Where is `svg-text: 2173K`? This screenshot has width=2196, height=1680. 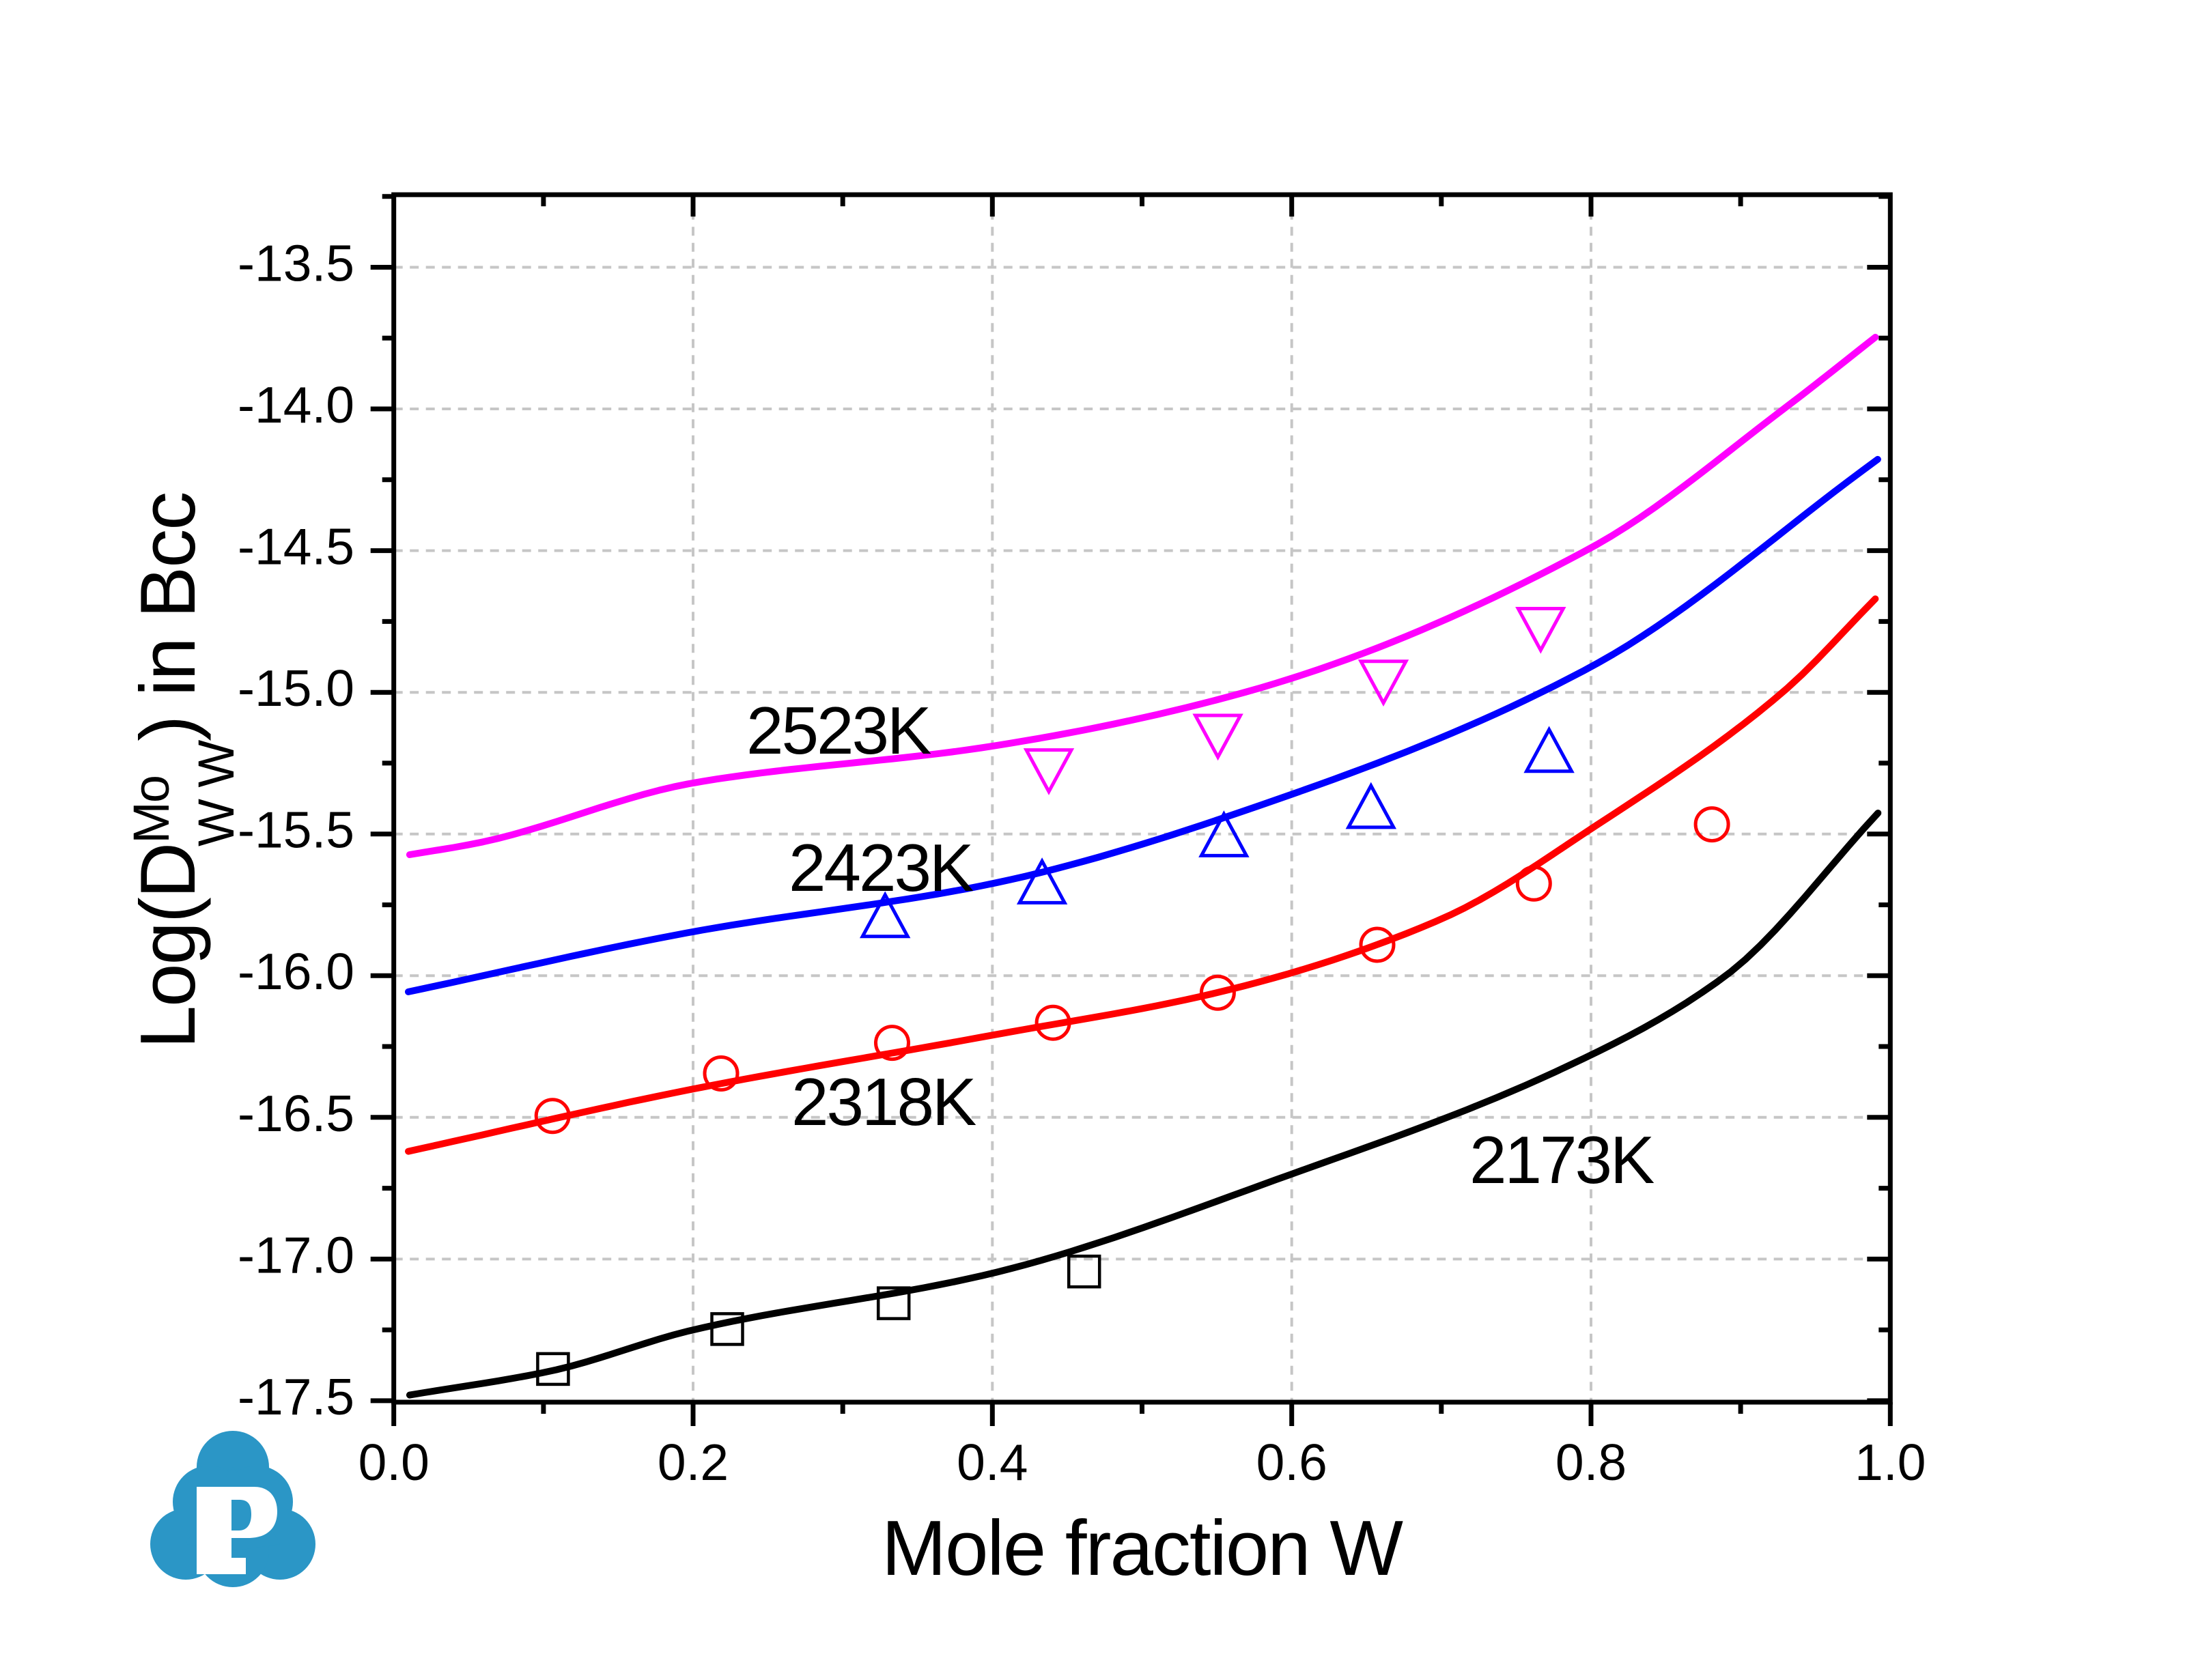 svg-text: 2173K is located at coordinates (1562, 1159).